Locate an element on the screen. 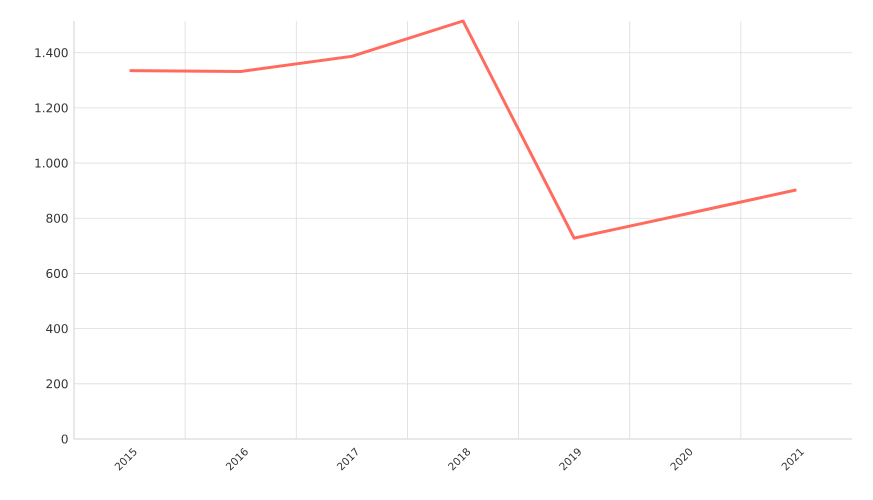  y-tick-label: 0 is located at coordinates (65, 439).